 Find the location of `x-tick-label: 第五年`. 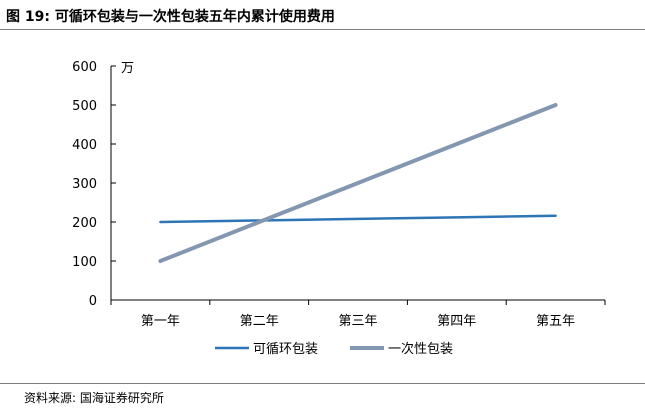

x-tick-label: 第五年 is located at coordinates (555, 321).